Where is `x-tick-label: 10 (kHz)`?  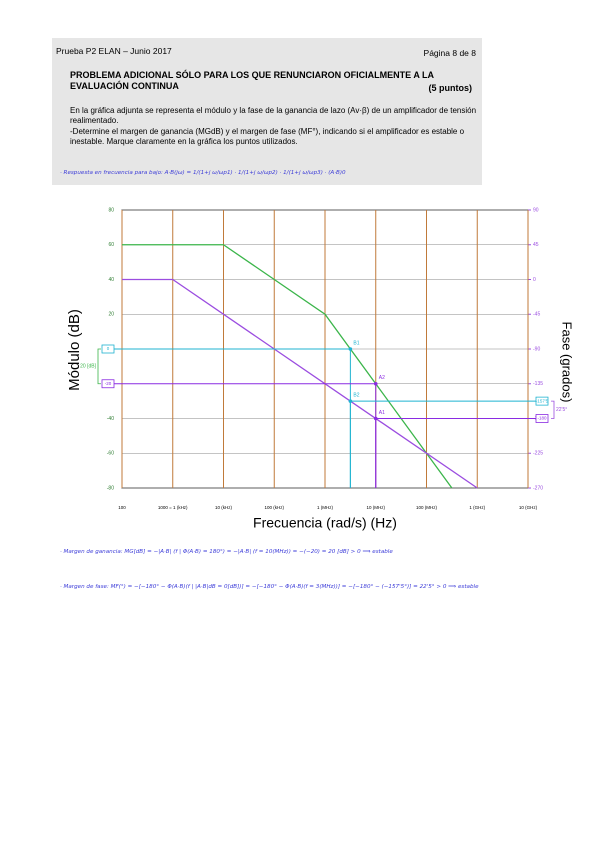
x-tick-label: 10 (kHz) is located at coordinates (224, 507).